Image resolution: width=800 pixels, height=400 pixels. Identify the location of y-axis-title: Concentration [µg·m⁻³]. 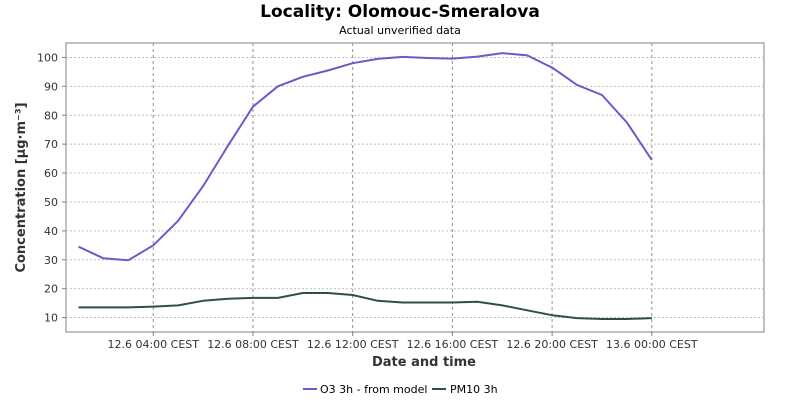
(21, 187).